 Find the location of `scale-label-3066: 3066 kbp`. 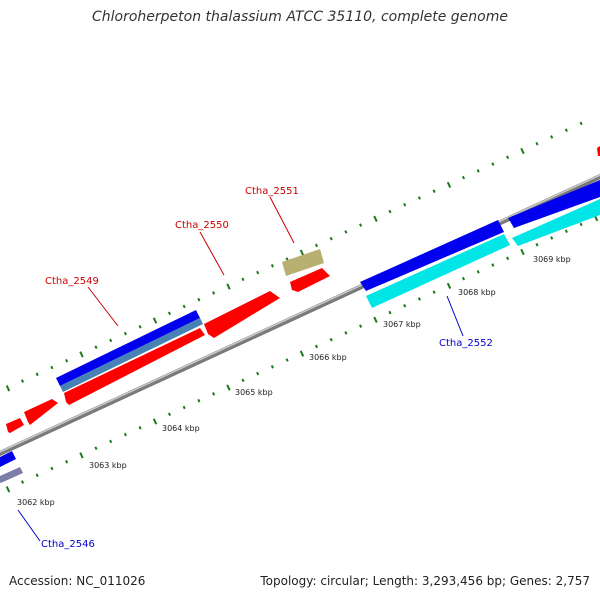

scale-label-3066: 3066 kbp is located at coordinates (328, 357).